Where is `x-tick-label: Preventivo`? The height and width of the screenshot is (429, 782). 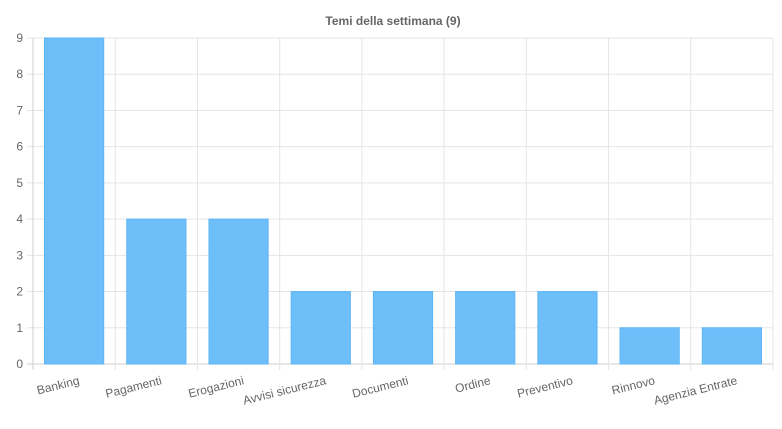 x-tick-label: Preventivo is located at coordinates (545, 386).